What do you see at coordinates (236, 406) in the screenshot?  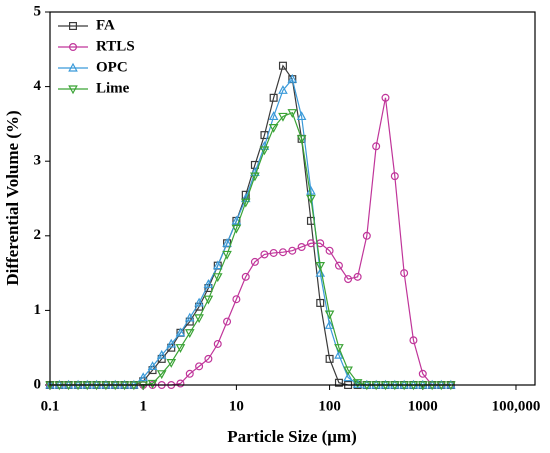 I see `x-tick-label: 10` at bounding box center [236, 406].